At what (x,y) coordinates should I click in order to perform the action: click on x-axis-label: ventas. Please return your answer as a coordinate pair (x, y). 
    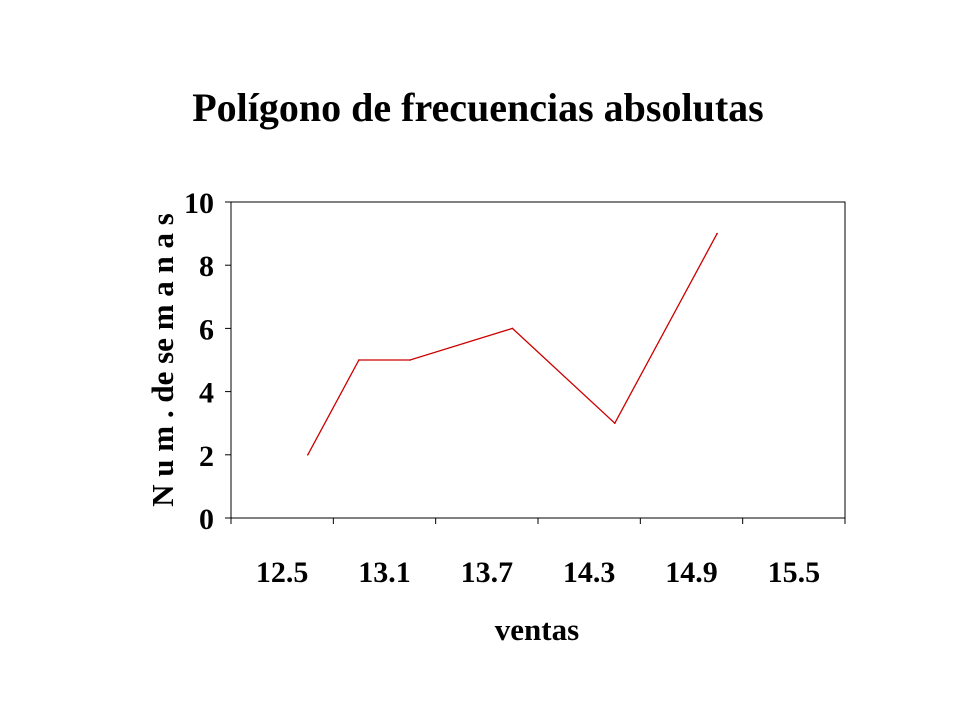
    Looking at the image, I should click on (537, 629).